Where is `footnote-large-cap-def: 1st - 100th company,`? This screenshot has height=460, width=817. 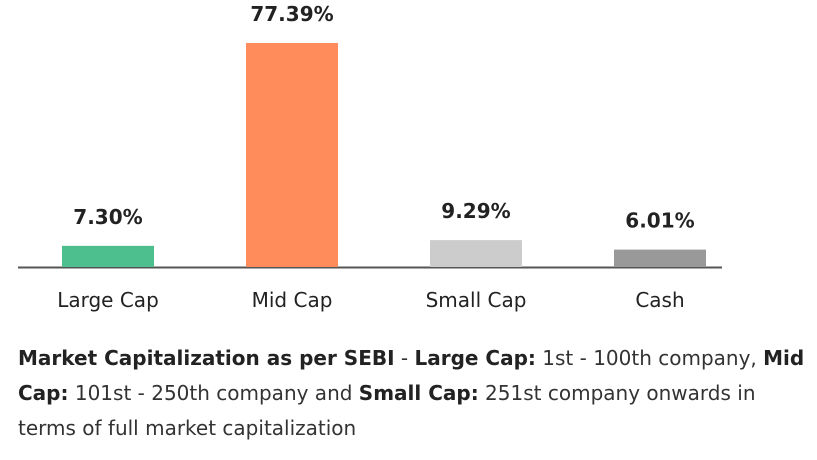 footnote-large-cap-def: 1st - 100th company, is located at coordinates (649, 358).